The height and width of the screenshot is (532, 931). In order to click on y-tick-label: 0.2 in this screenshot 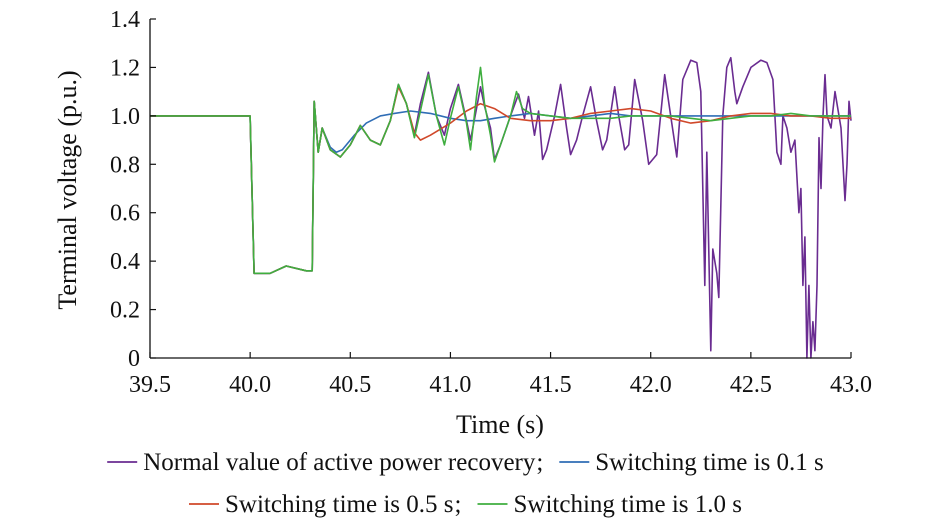, I will do `click(125, 311)`.